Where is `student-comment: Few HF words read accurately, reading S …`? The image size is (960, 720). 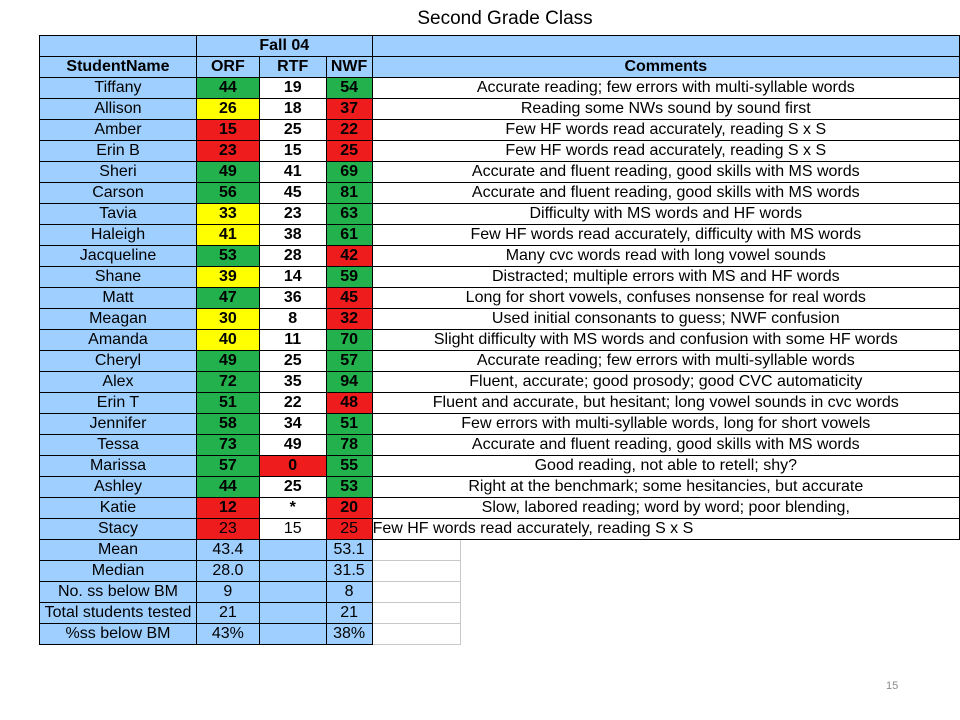 student-comment: Few HF words read accurately, reading S … is located at coordinates (665, 130).